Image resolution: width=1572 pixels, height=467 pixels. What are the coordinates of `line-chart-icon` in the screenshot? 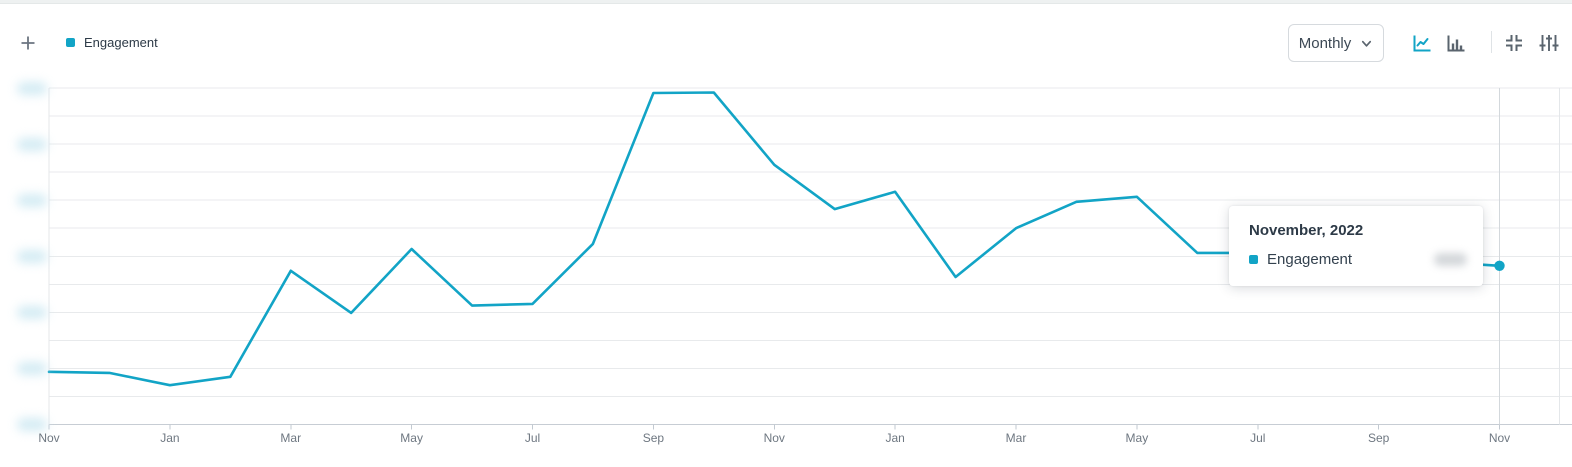 It's located at (1422, 43).